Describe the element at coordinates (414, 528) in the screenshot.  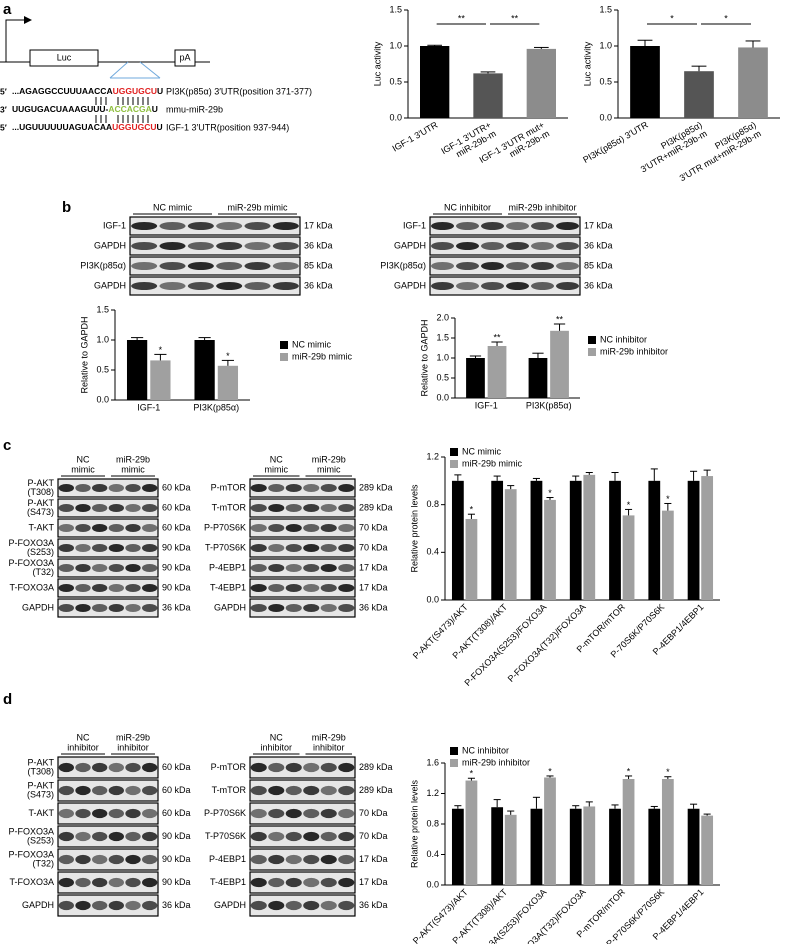
I see `y-axis-label: Relative protein levels` at that location.